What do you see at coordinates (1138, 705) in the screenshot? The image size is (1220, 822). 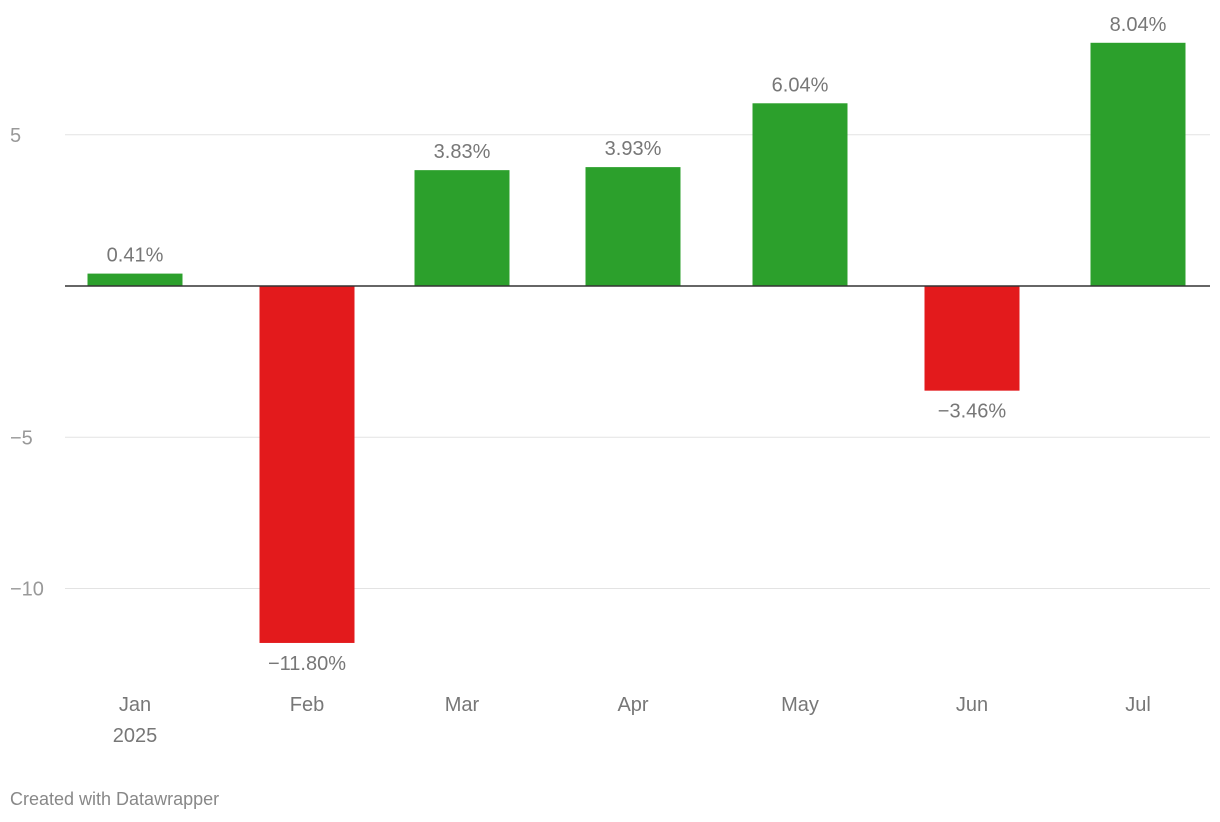 I see `x-tick-label: Jul` at bounding box center [1138, 705].